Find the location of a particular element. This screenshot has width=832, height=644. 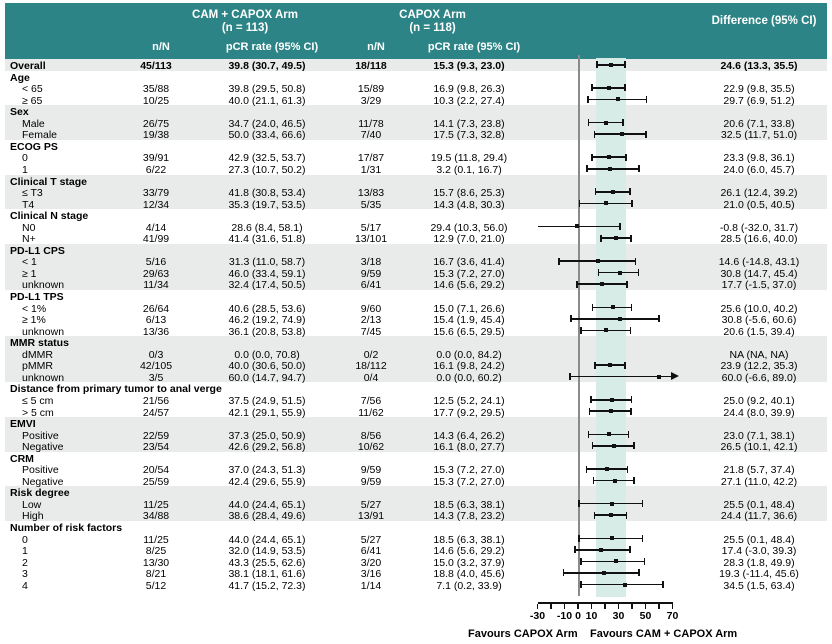

cell-pcr-rate-capox: 14.6 (5.6, 29.2) is located at coordinates (469, 285).